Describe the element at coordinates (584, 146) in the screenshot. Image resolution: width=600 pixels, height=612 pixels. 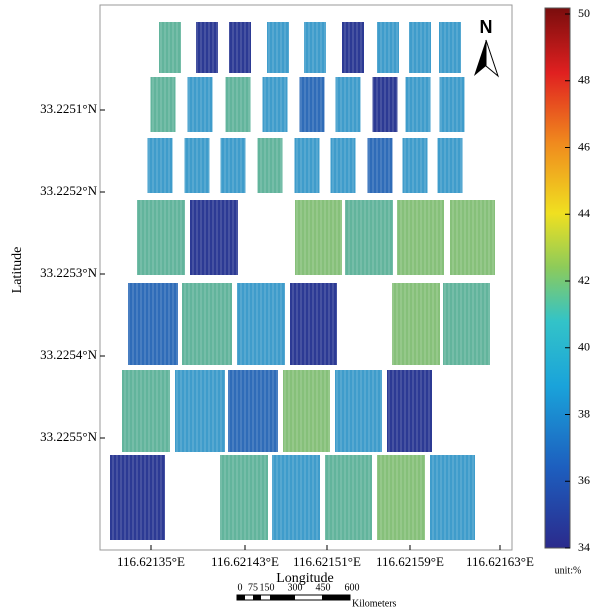
I see `colorbar-tick-label: 46` at that location.